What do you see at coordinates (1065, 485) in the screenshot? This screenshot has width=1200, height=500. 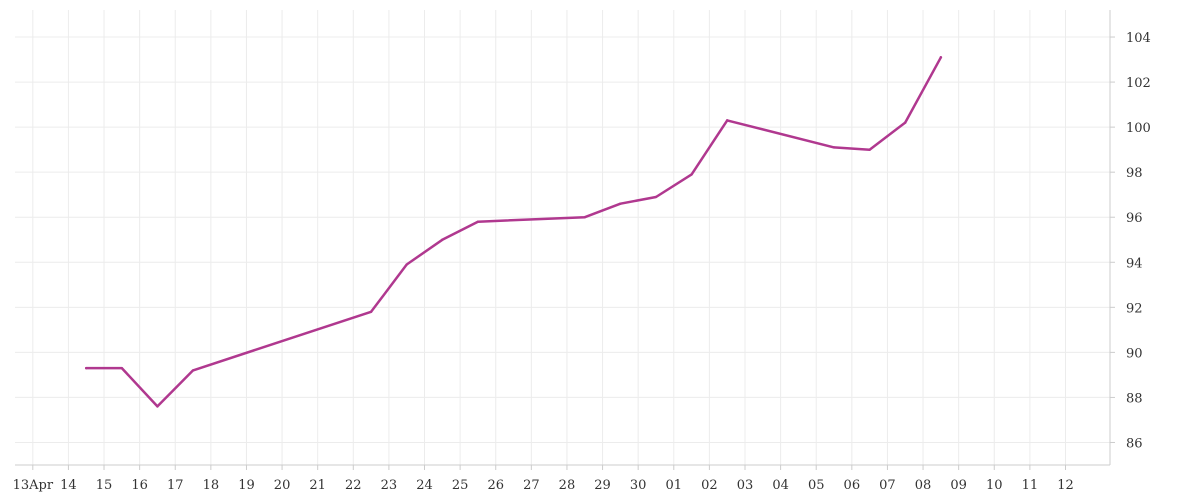 I see `x-tick-label: 12` at bounding box center [1065, 485].